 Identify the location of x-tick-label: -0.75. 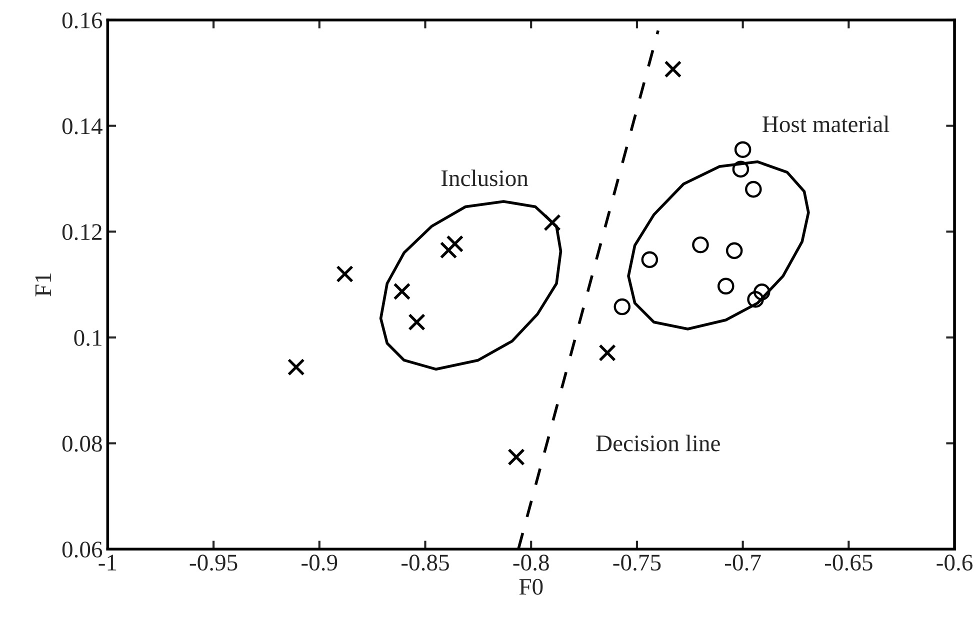
(637, 562).